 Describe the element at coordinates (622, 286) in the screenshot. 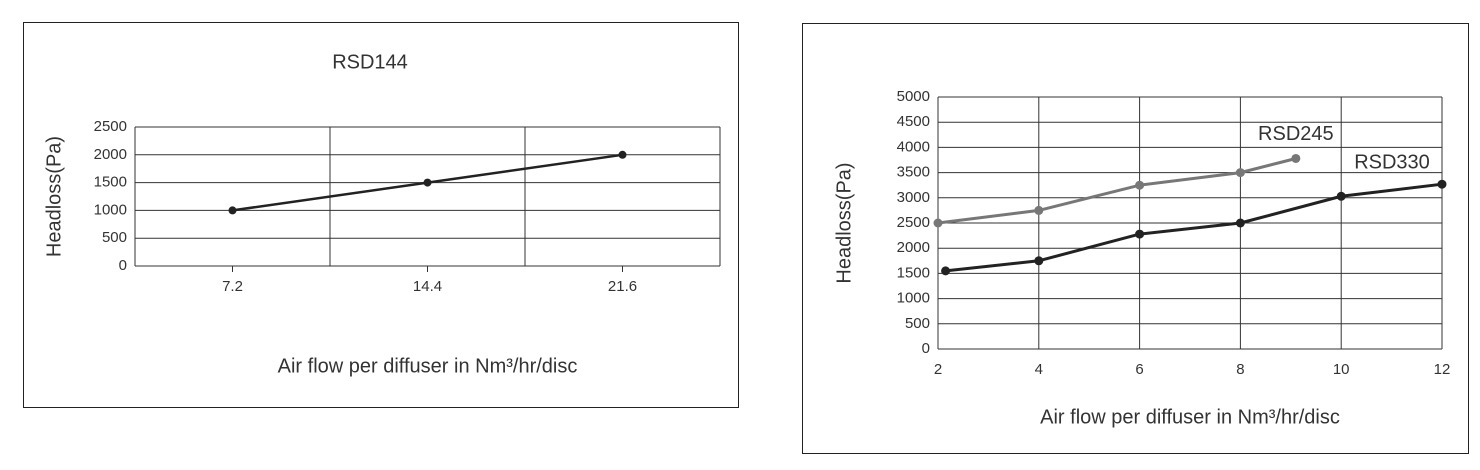

I see `x-tick-label: 21.6` at that location.